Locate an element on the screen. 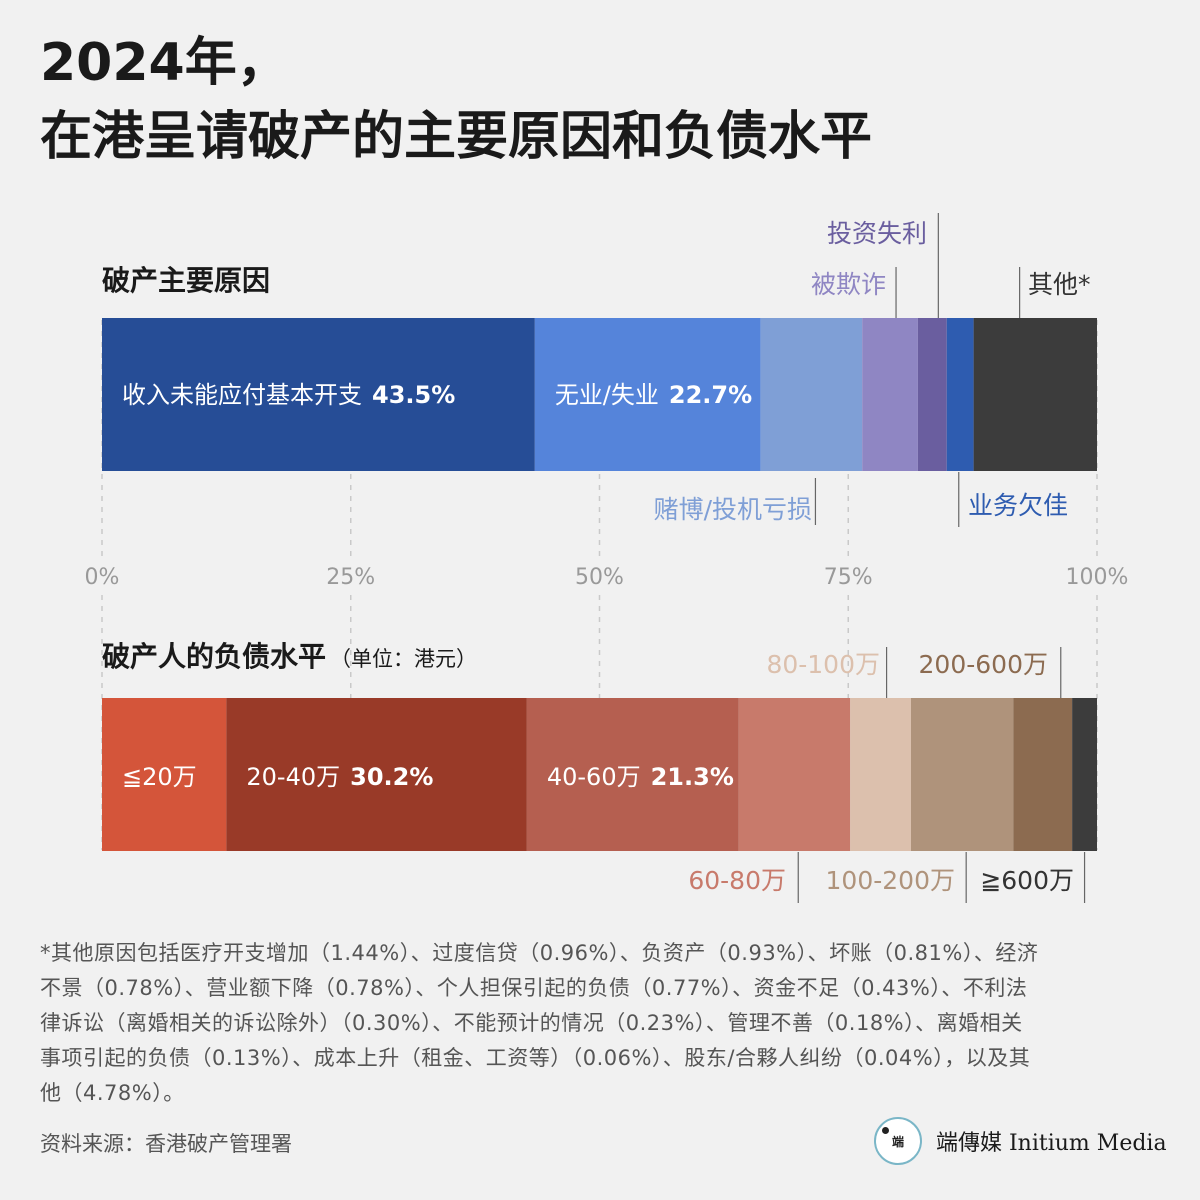 This screenshot has width=1200, height=1200. chart2-title: 破产人的负债水平 （单位：港元） is located at coordinates (289, 656).